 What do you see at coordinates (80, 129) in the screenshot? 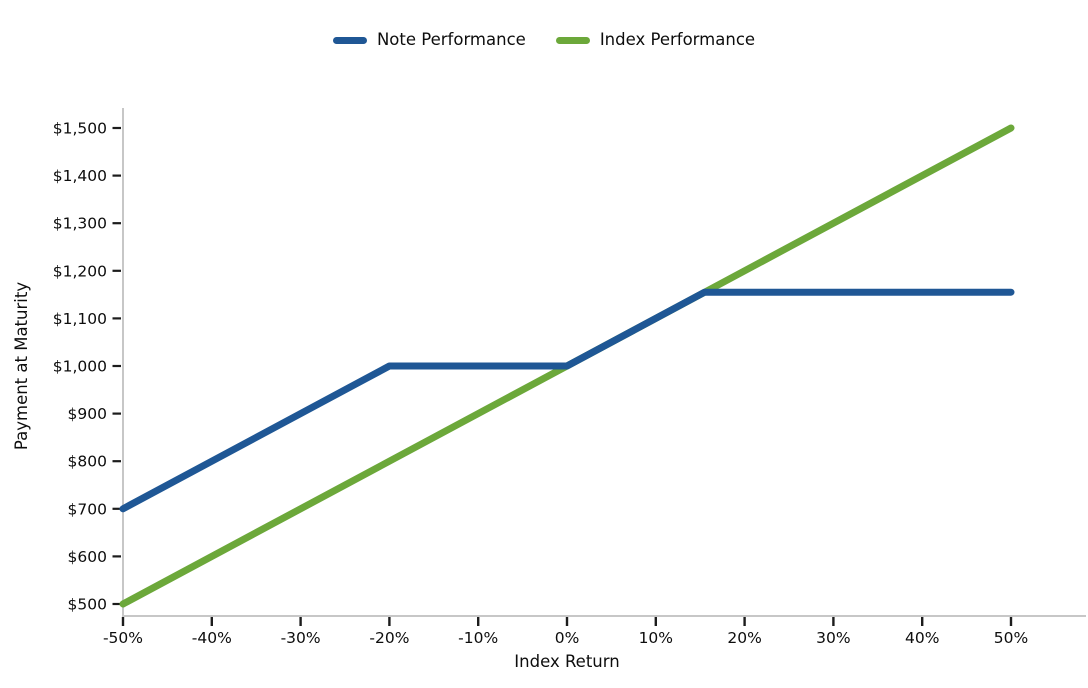
I see `y-tick-label: $1,500` at bounding box center [80, 129].